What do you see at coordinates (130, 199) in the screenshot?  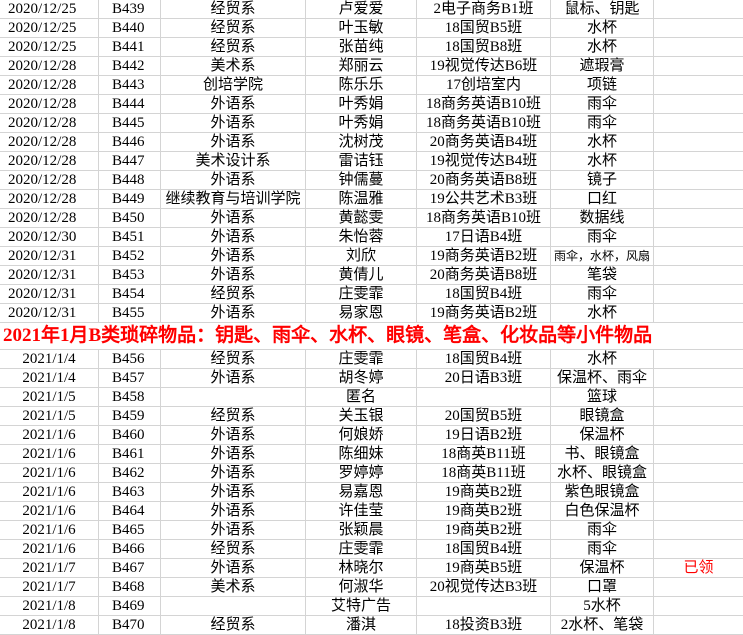 I see `code-cell: B449` at bounding box center [130, 199].